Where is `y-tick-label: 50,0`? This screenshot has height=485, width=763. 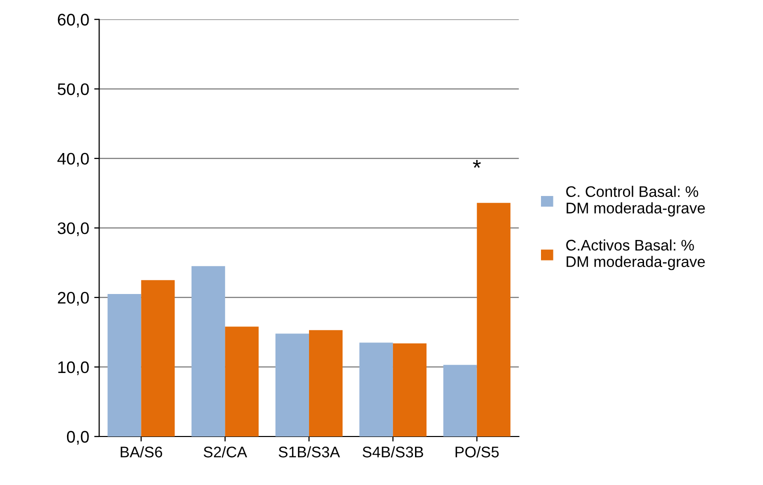 y-tick-label: 50,0 is located at coordinates (73, 90).